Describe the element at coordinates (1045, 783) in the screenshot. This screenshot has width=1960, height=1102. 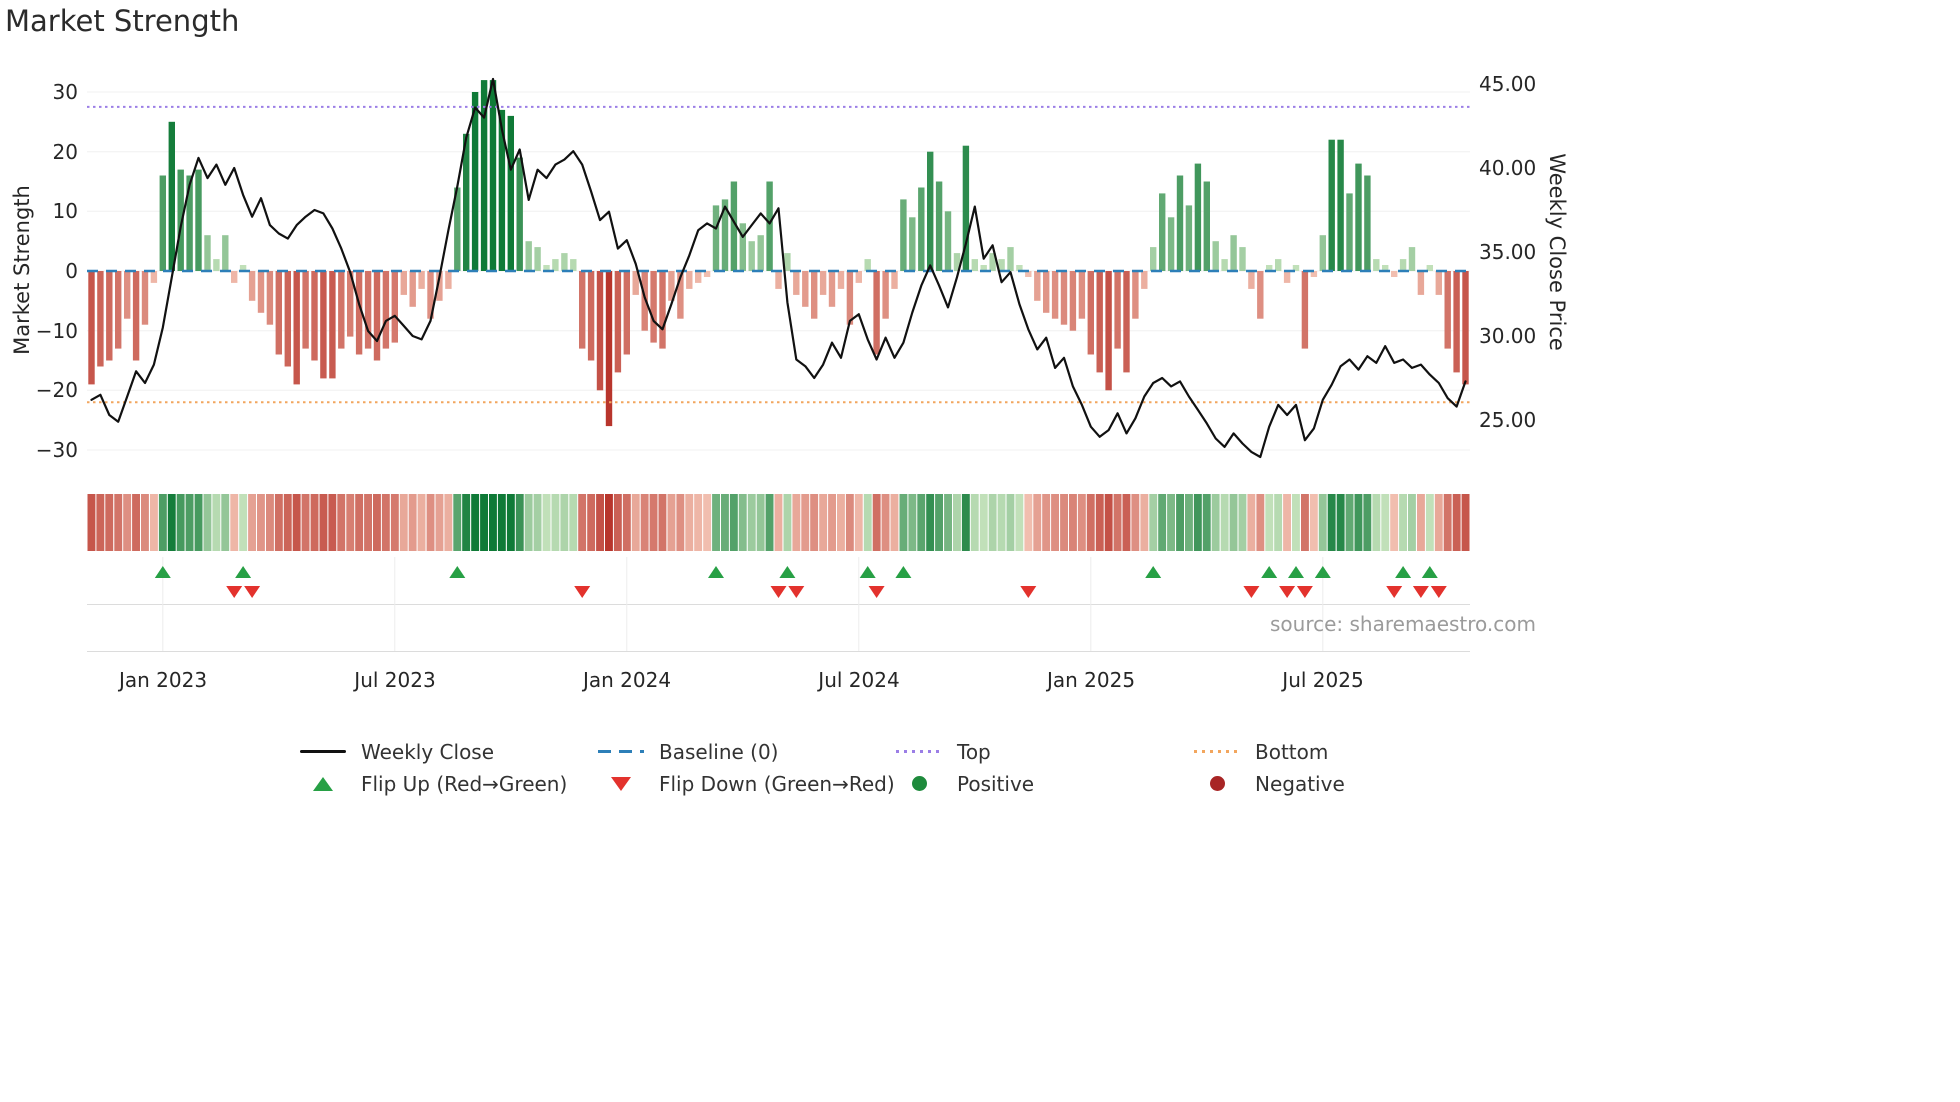
I see `legend-item-positive: Positive` at that location.